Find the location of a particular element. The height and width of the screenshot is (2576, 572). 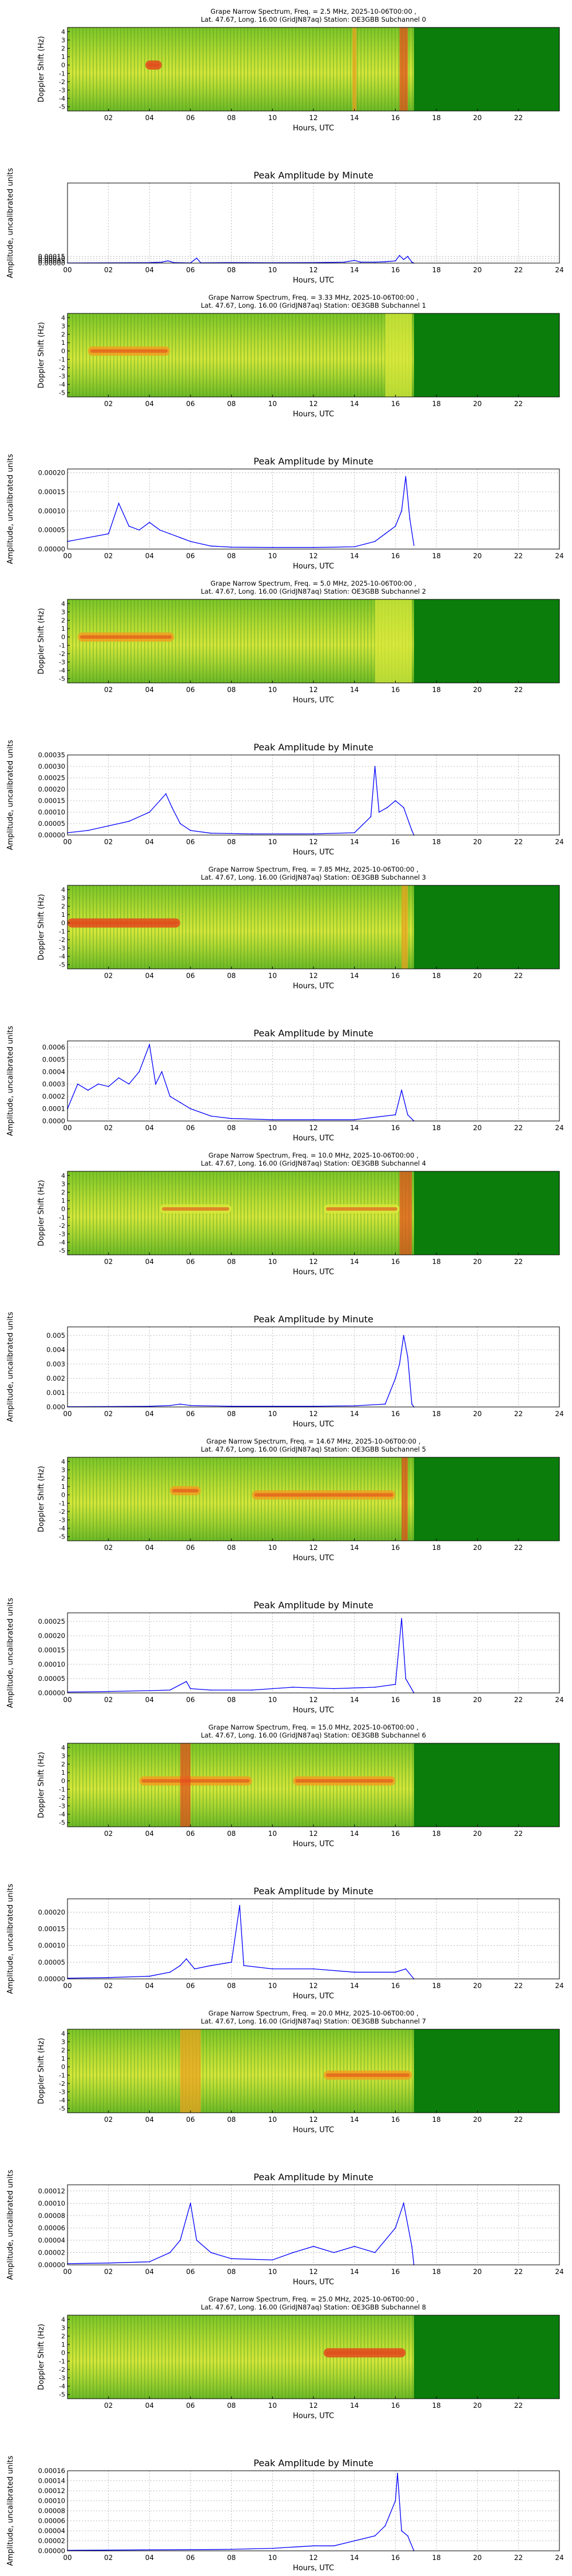

y-tick-label: 0.00010 is located at coordinates (51, 2203).